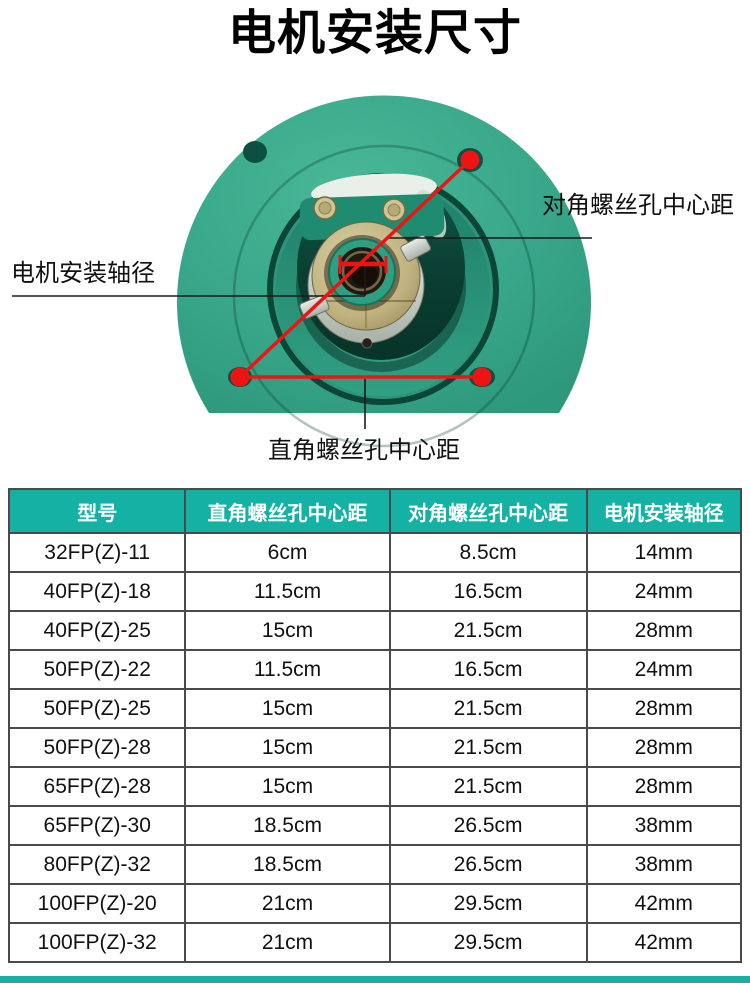 Image resolution: width=750 pixels, height=983 pixels. I want to click on table-row: 32FP(Z)-11 6cm 8.5cm 14mm, so click(375, 552).